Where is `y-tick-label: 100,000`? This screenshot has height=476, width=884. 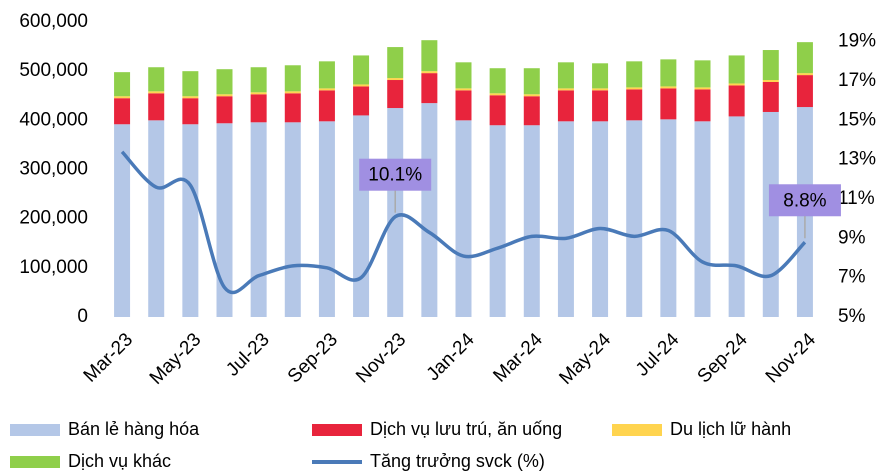 y-tick-label: 100,000 is located at coordinates (53, 267).